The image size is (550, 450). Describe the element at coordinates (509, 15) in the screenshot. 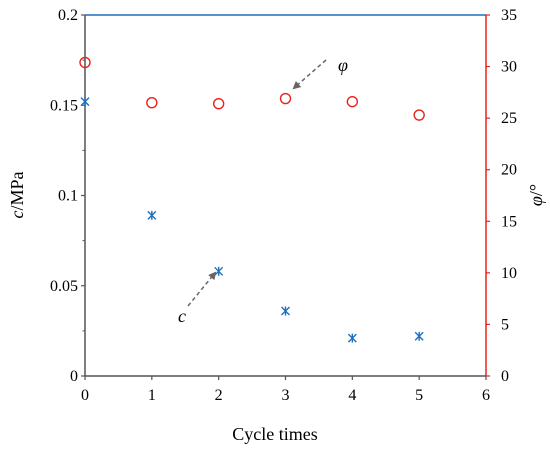

I see `right-y-tick-label: 35` at that location.